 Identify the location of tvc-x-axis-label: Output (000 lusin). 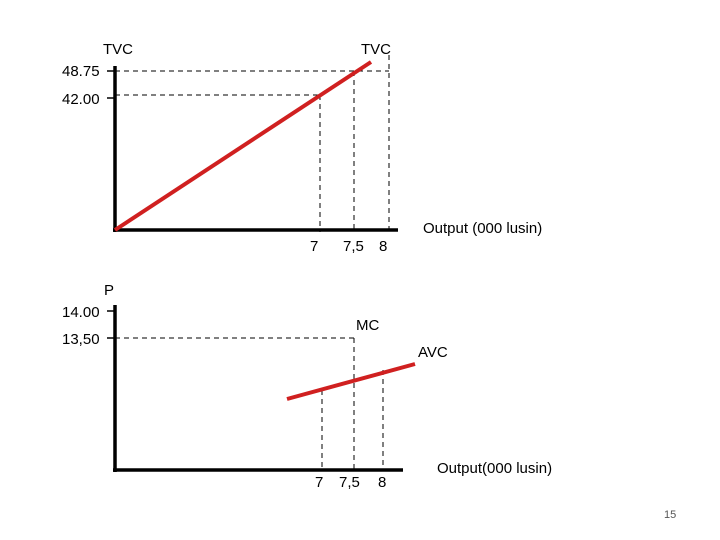
(482, 228).